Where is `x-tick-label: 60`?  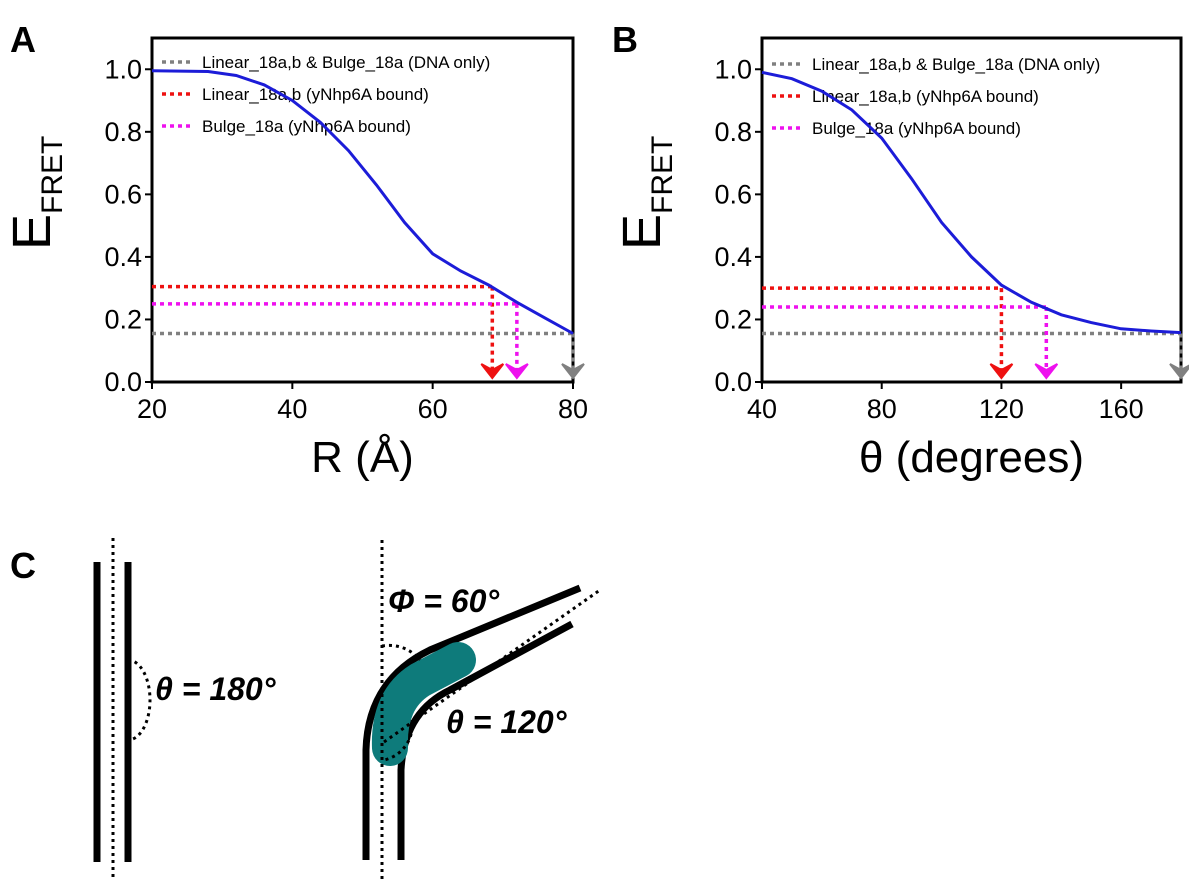 x-tick-label: 60 is located at coordinates (433, 409).